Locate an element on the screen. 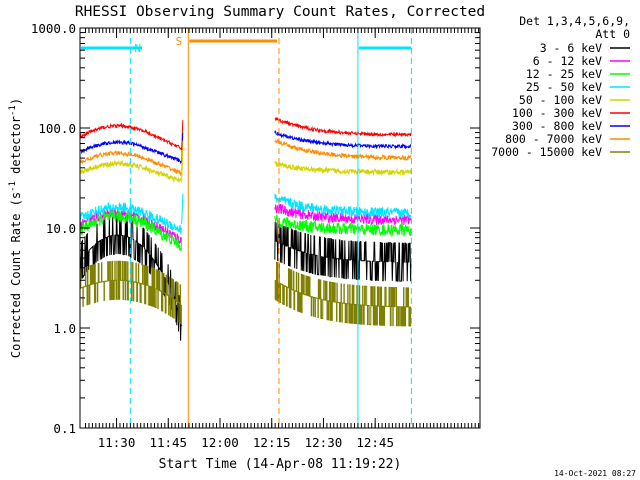 This screenshot has width=640, height=480. footer-date: 14-Oct-2021 08:27 is located at coordinates (595, 473).